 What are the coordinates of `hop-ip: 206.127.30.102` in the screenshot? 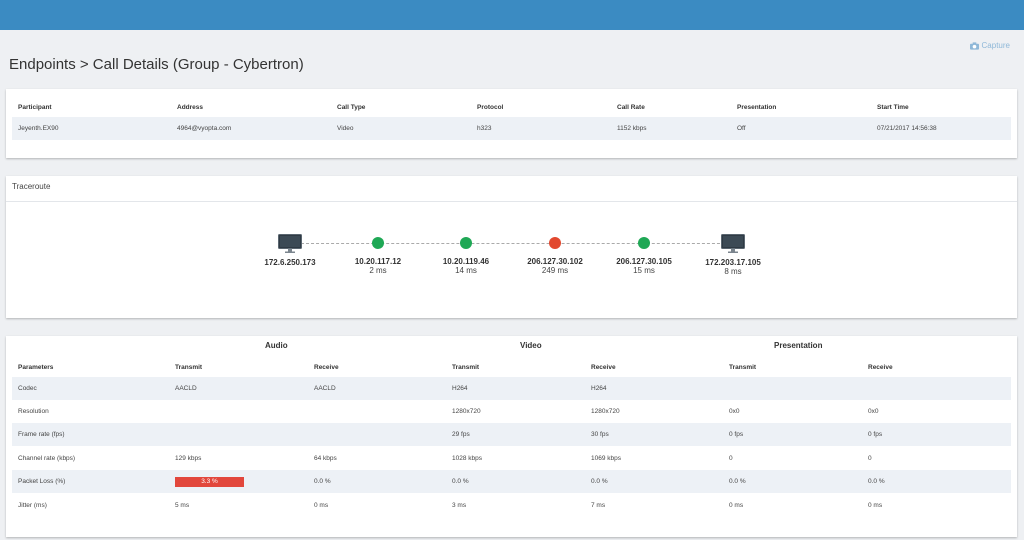 It's located at (555, 261).